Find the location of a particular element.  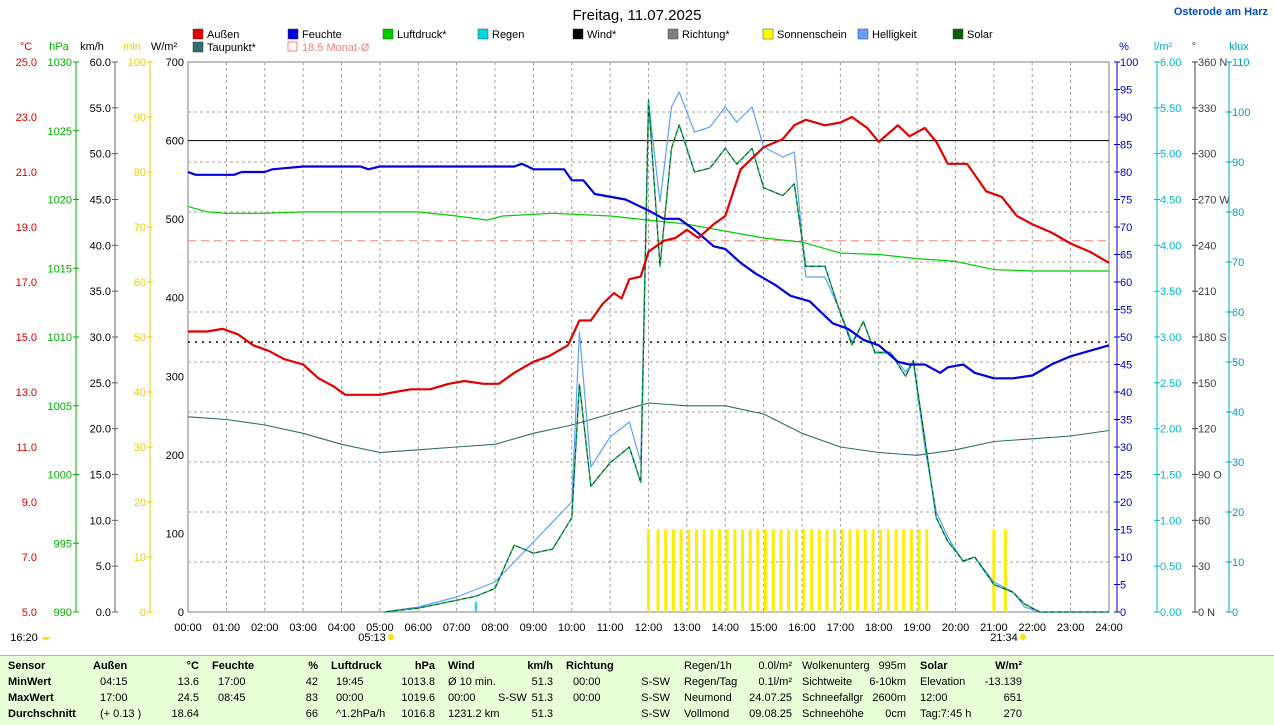

axis-tick-humidity: 20 is located at coordinates (1126, 503).